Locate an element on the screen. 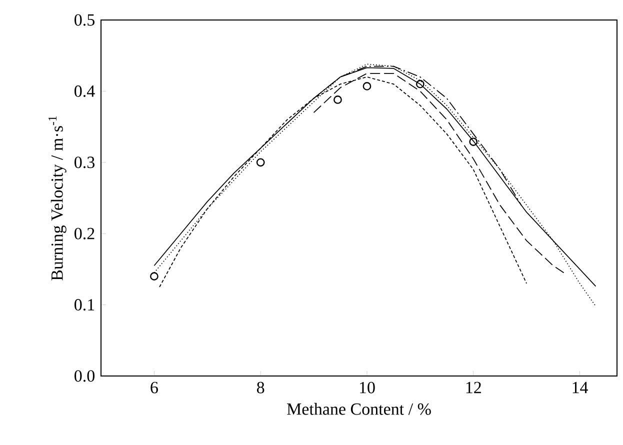  x-axis-title: Methane Content / % is located at coordinates (359, 408).